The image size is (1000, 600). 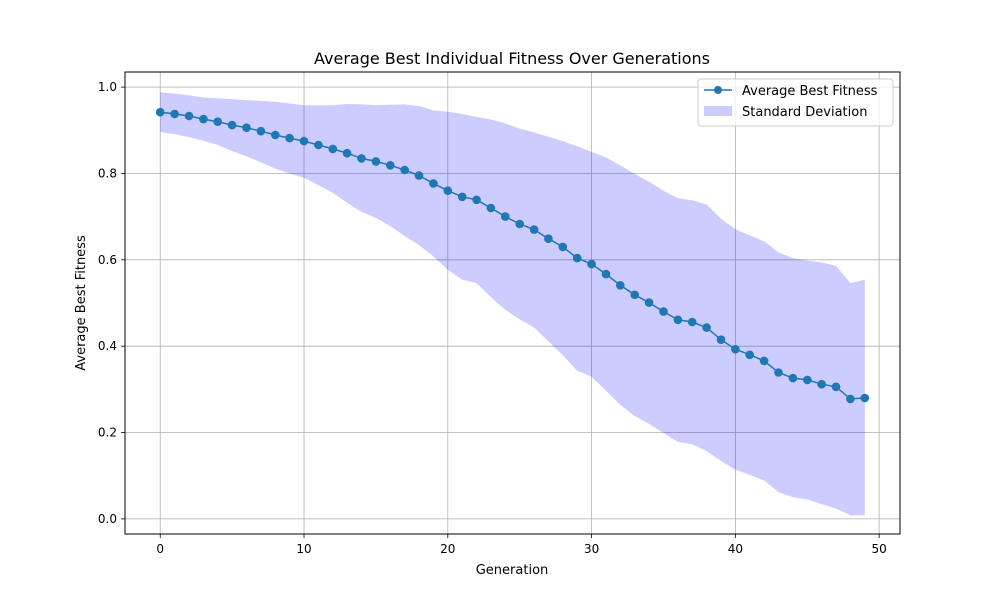 I want to click on x-tick-label: 0, so click(x=160, y=549).